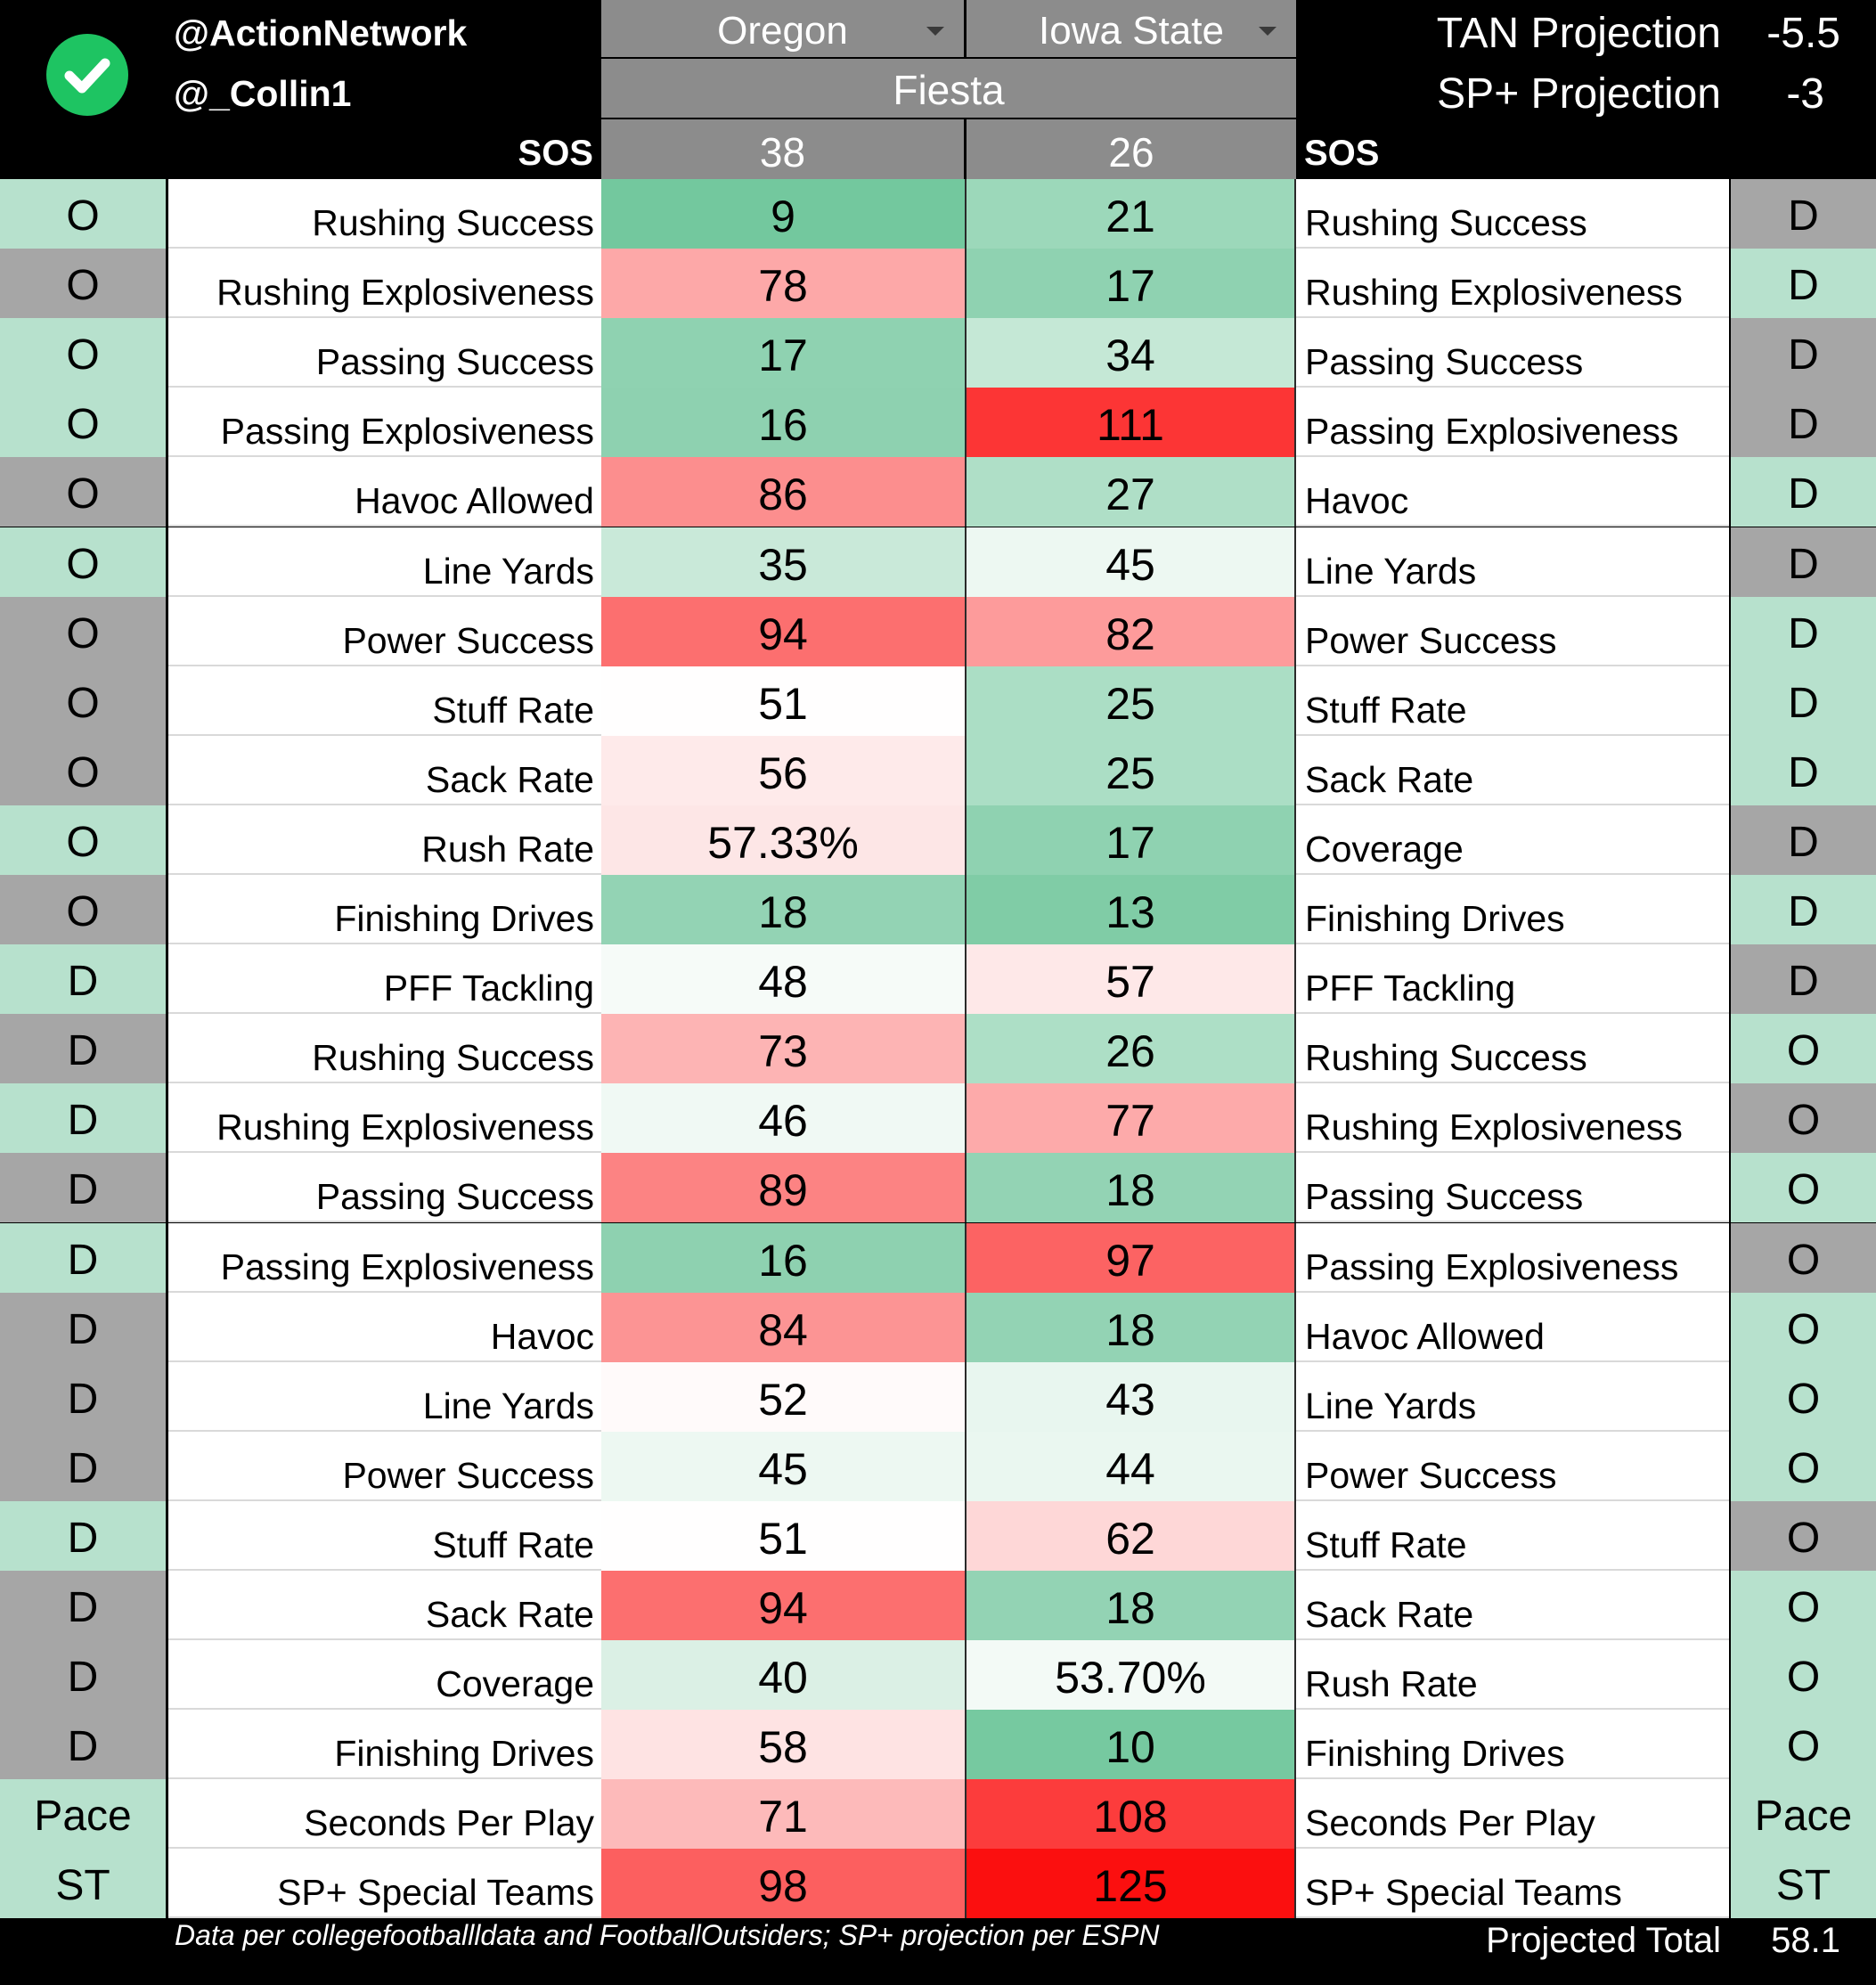  What do you see at coordinates (1131, 1675) in the screenshot?
I see `stat-value-right: 53.70%` at bounding box center [1131, 1675].